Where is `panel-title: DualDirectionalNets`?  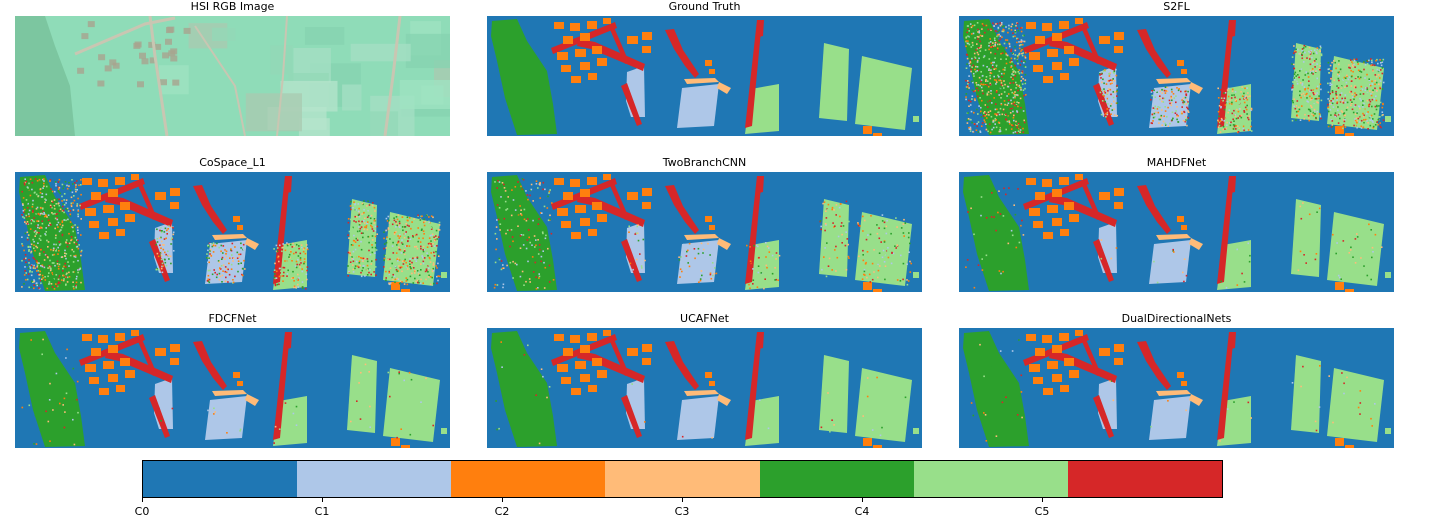
panel-title: DualDirectionalNets is located at coordinates (1176, 318).